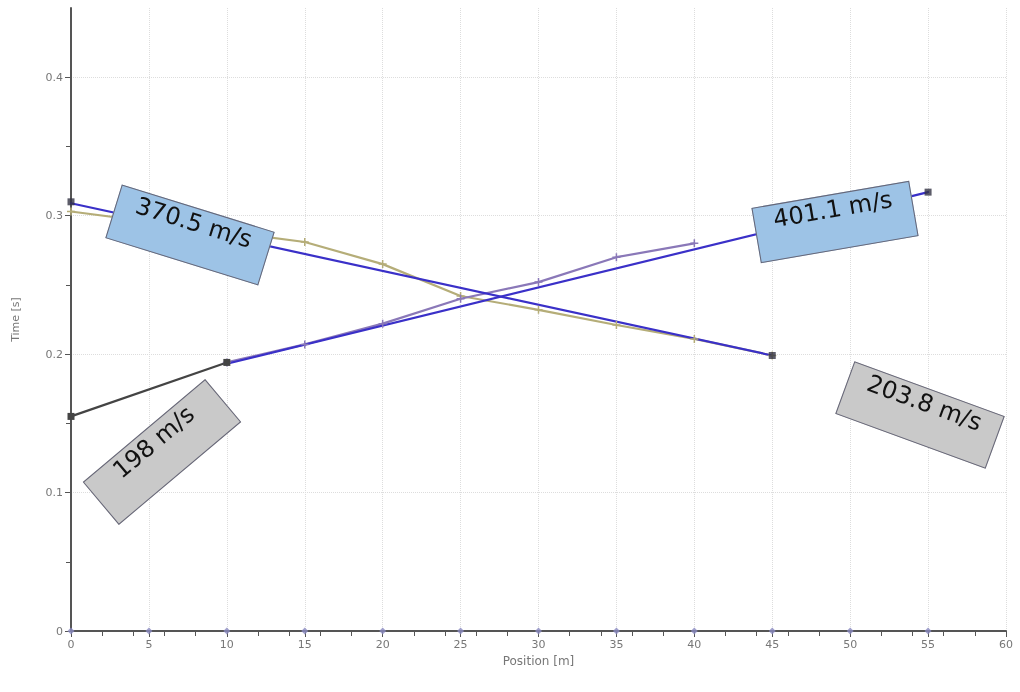 Image resolution: width=1020 pixels, height=692 pixels. What do you see at coordinates (54, 493) in the screenshot?
I see `y-tick-label: 0.1` at bounding box center [54, 493].